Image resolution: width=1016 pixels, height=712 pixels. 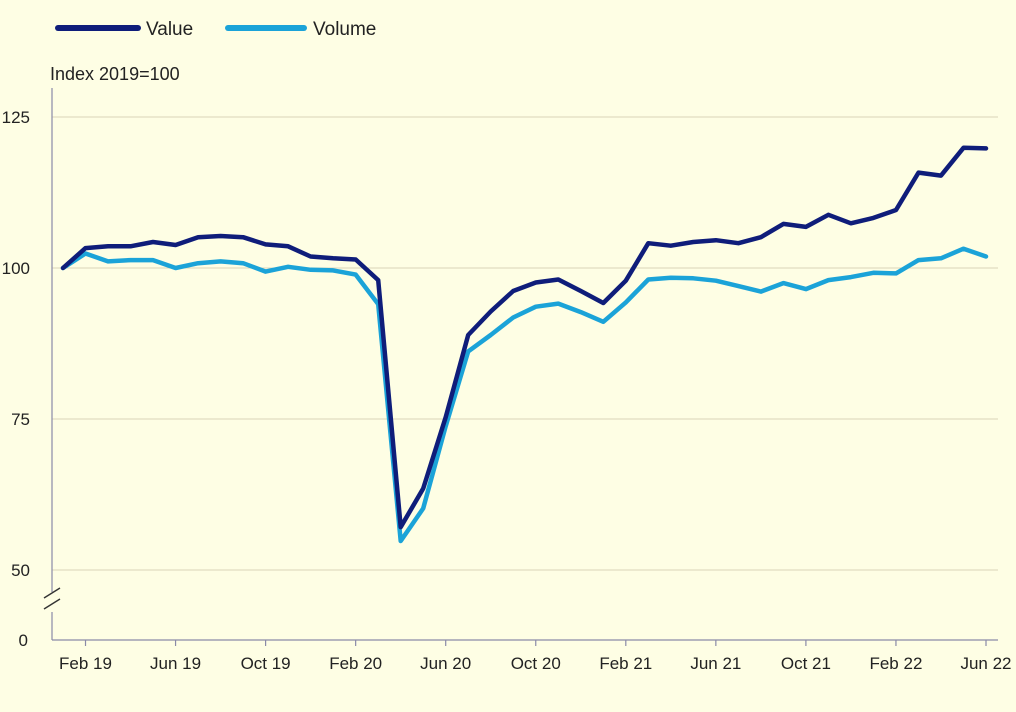 What do you see at coordinates (806, 663) in the screenshot?
I see `x-tick-label: Oct 21` at bounding box center [806, 663].